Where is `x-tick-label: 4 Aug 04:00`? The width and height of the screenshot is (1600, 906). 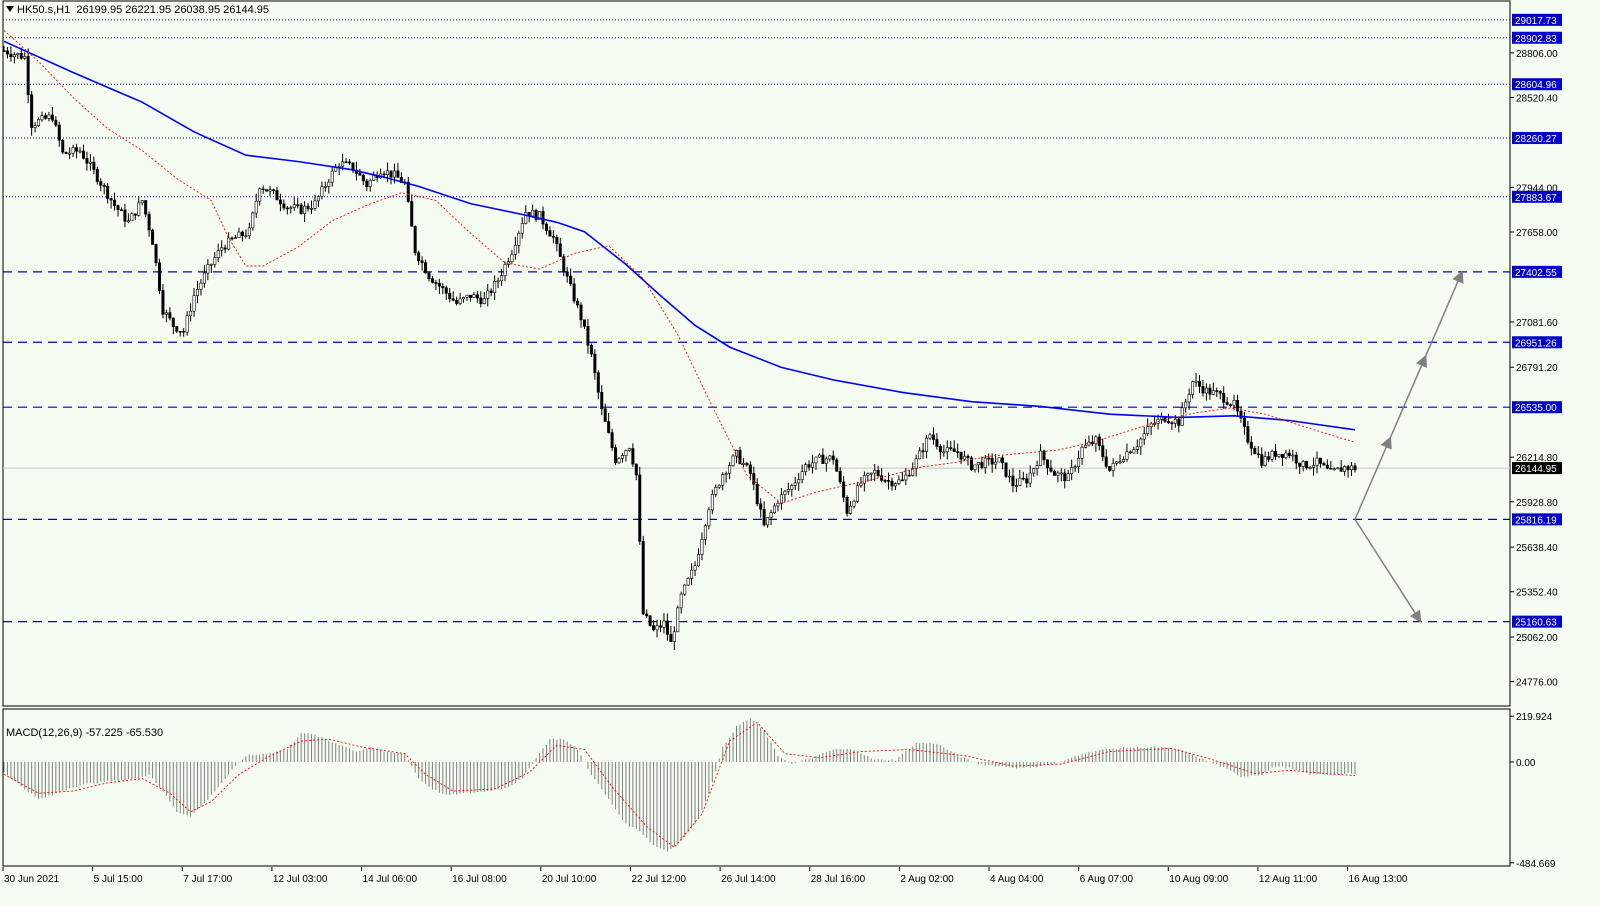
x-tick-label: 4 Aug 04:00 is located at coordinates (1017, 879).